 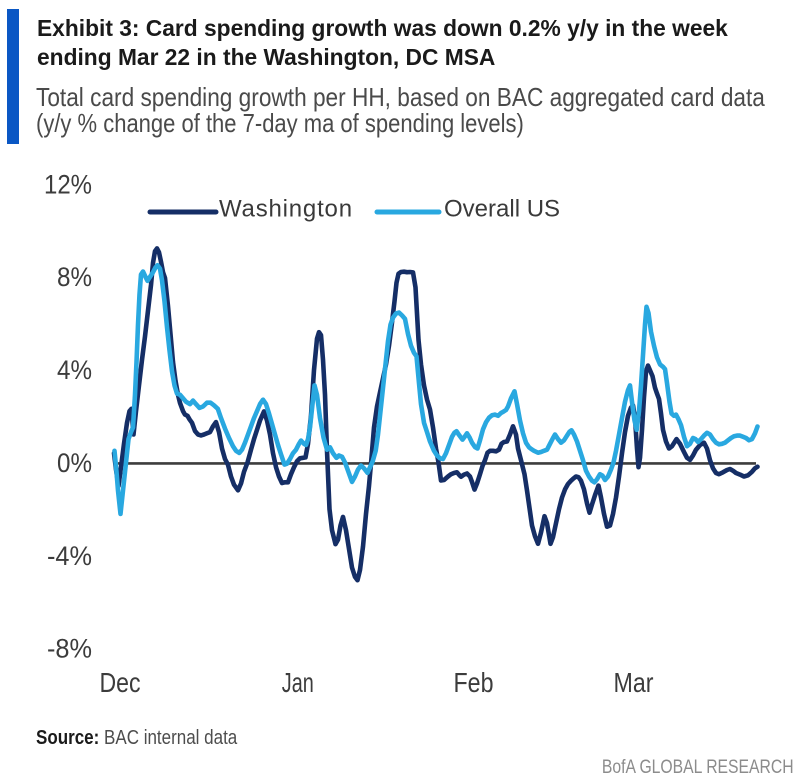 I want to click on svg-text: Jan, so click(x=298, y=682).